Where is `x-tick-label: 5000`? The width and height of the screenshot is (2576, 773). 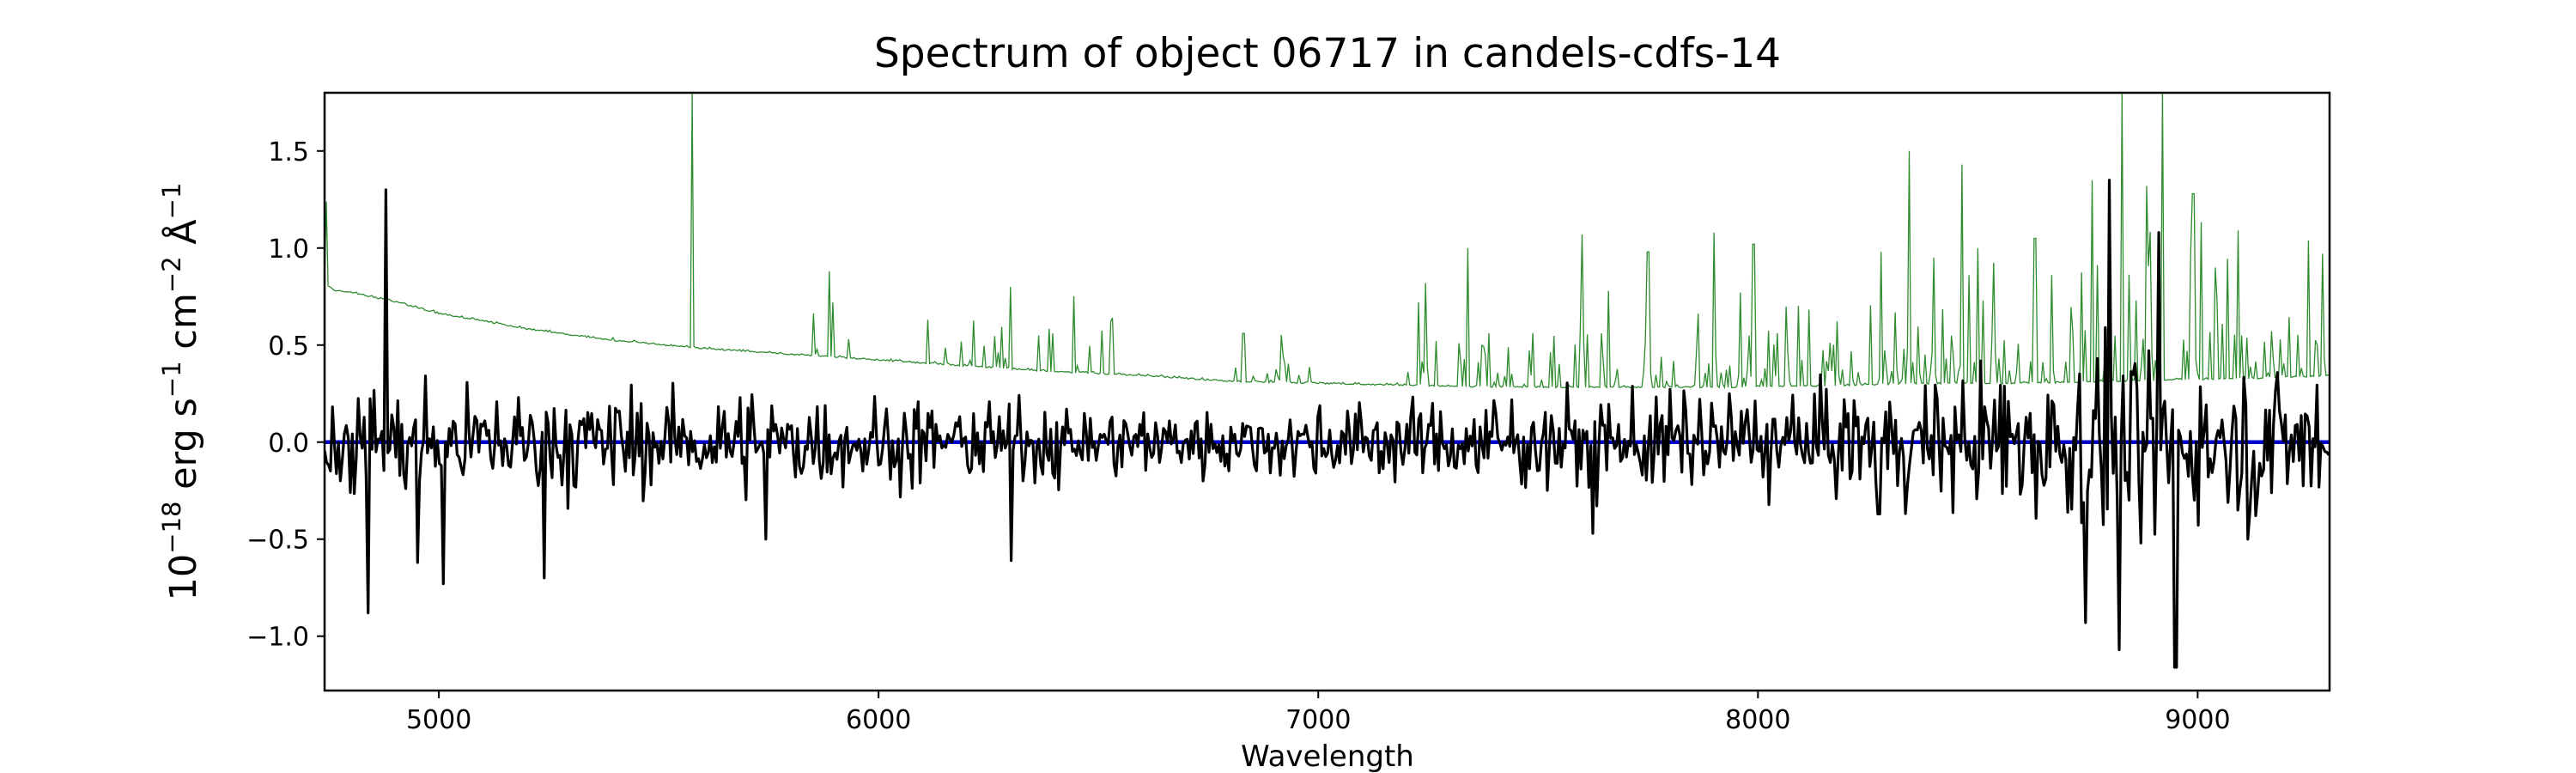 x-tick-label: 5000 is located at coordinates (439, 720).